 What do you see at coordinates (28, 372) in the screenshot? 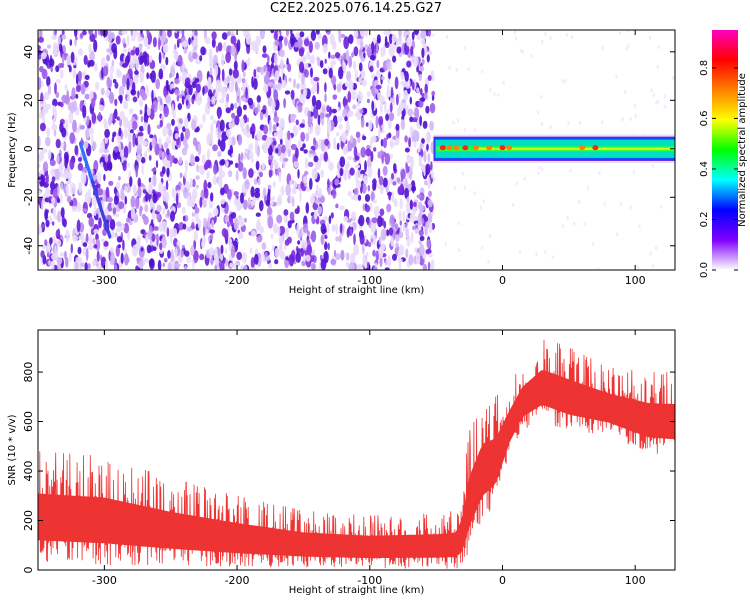
I see `y-tick-label: 800` at bounding box center [28, 372].